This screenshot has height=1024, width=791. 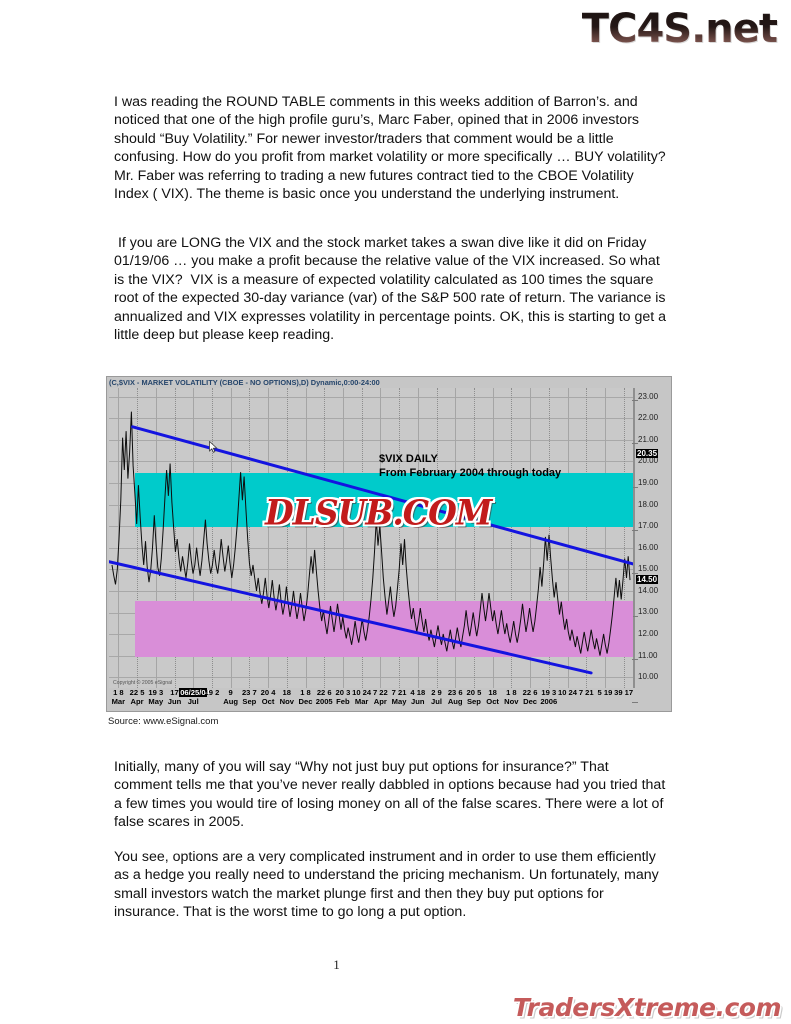 I want to click on date-axis-tick: 19 3 May, so click(x=156, y=697).